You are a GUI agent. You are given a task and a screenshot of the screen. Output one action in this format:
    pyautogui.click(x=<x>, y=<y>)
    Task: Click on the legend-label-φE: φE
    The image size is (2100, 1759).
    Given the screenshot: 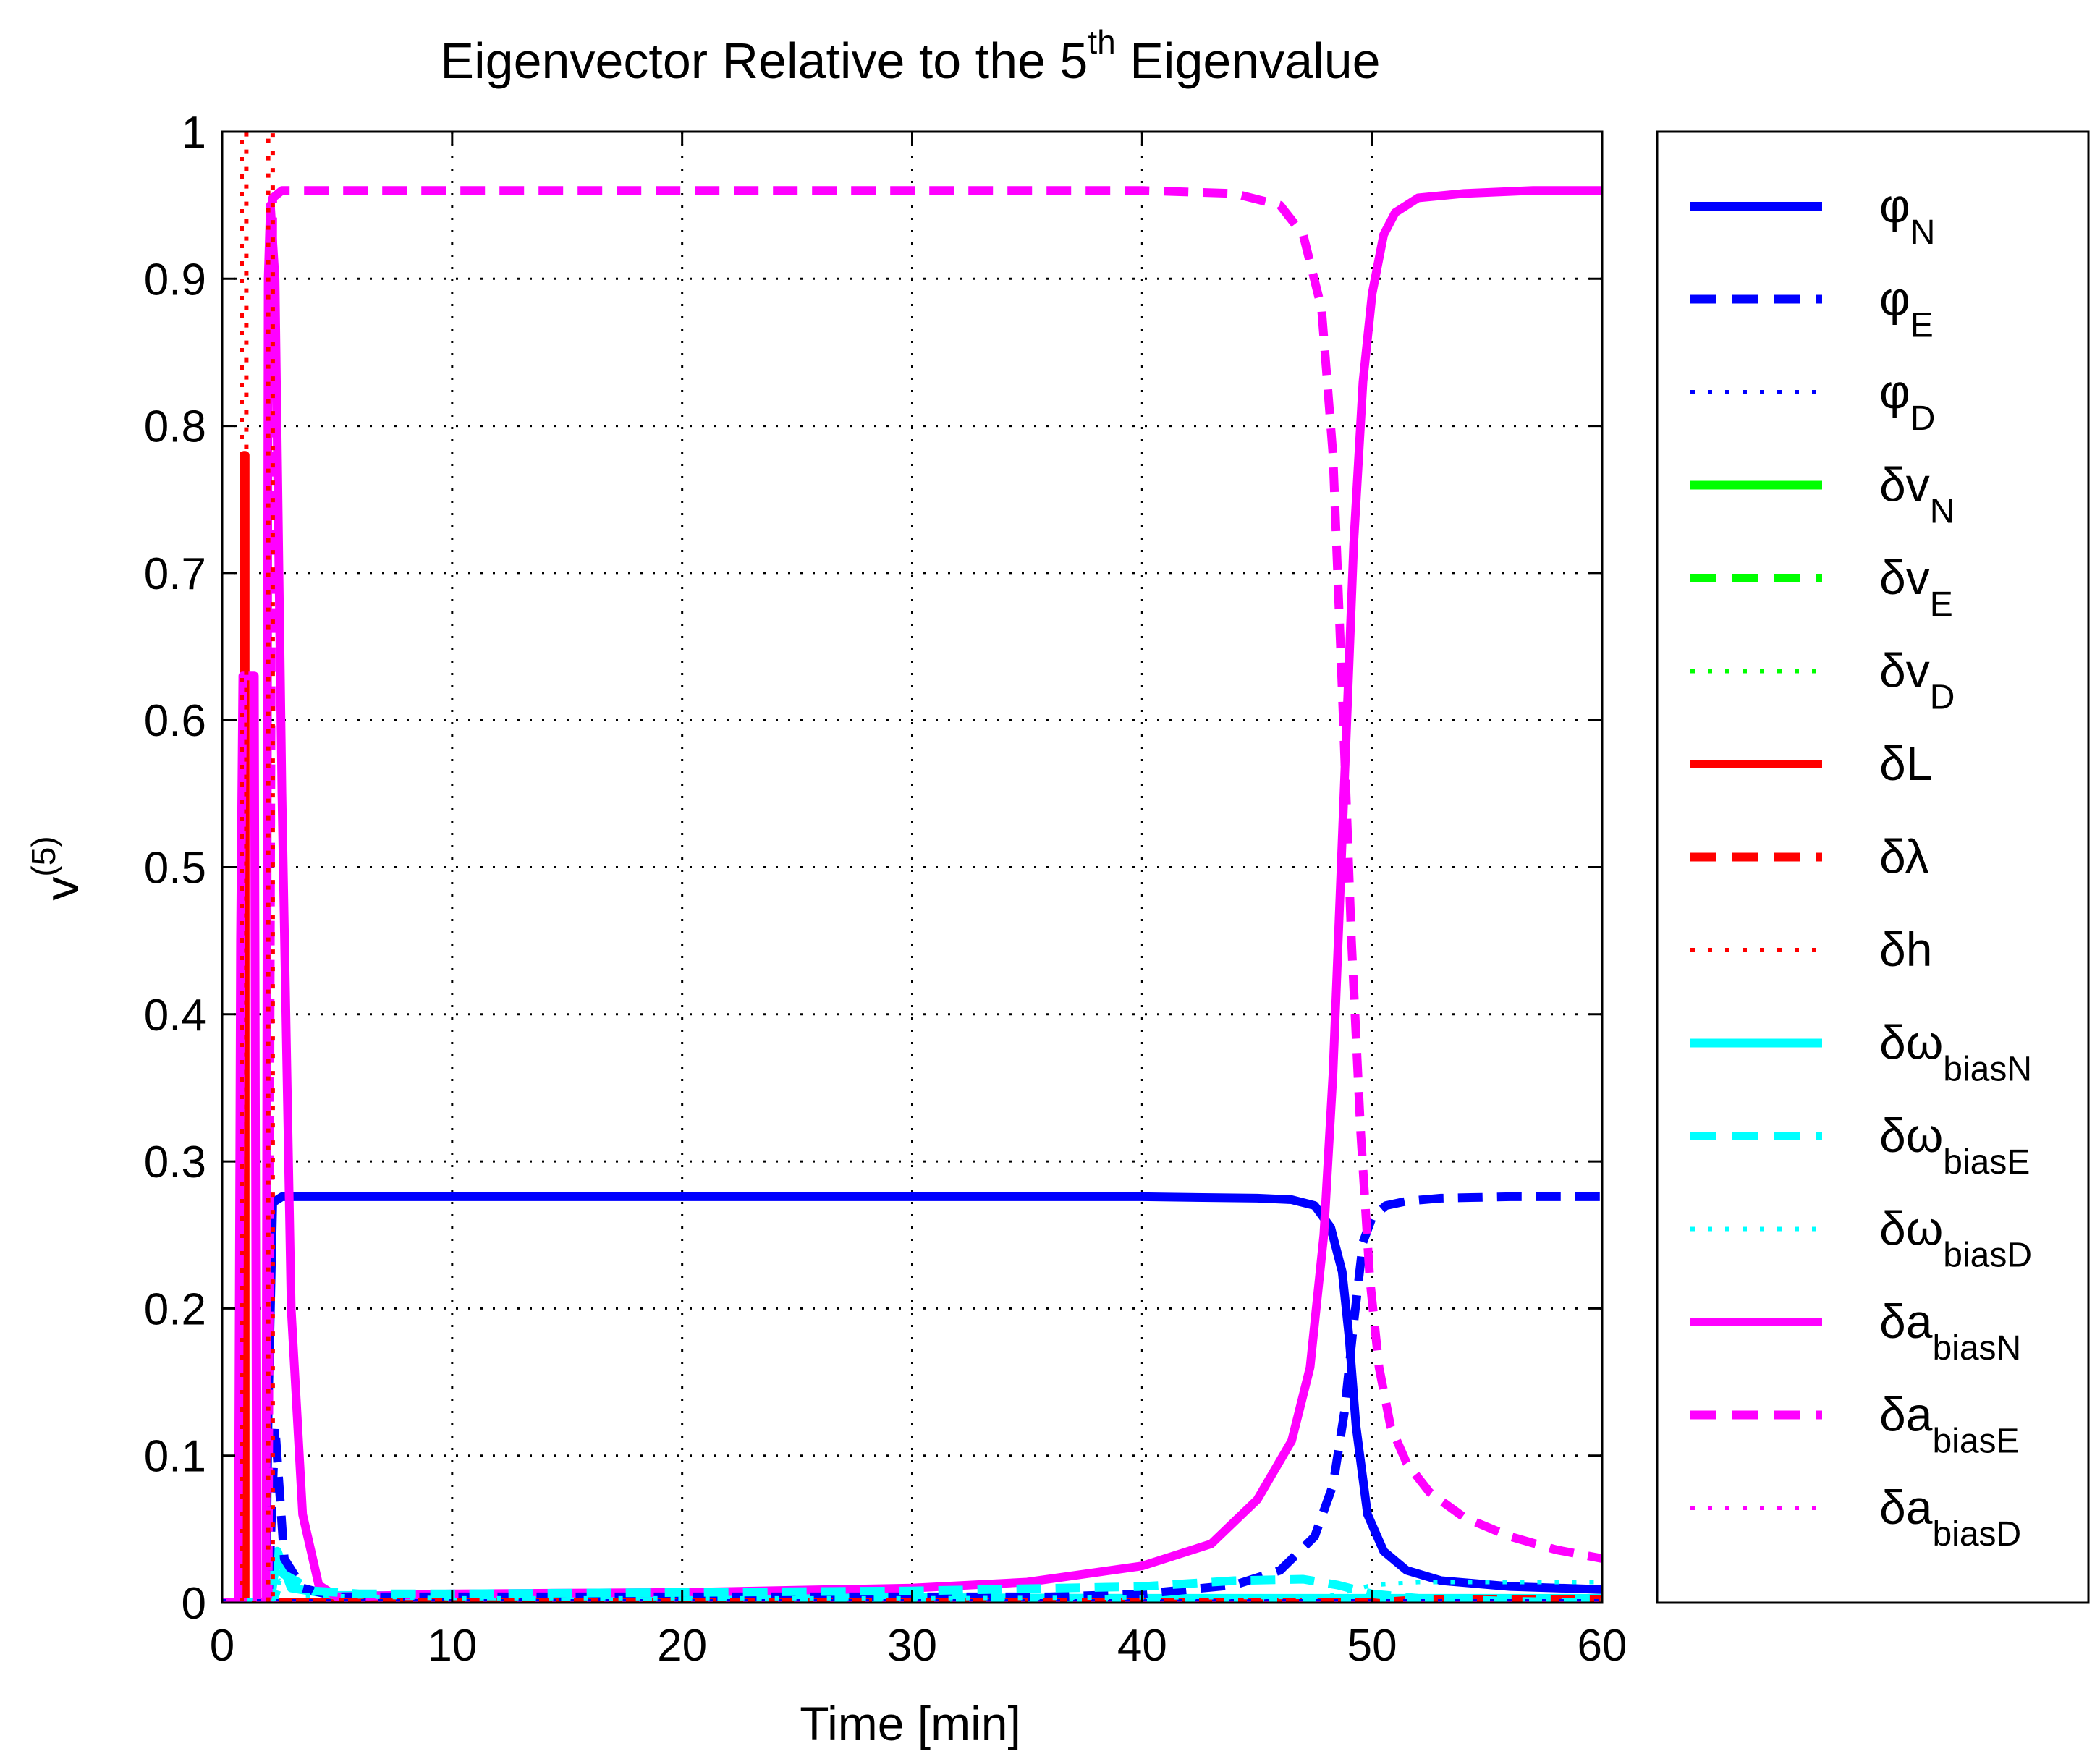 What is the action you would take?
    pyautogui.click(x=1906, y=308)
    